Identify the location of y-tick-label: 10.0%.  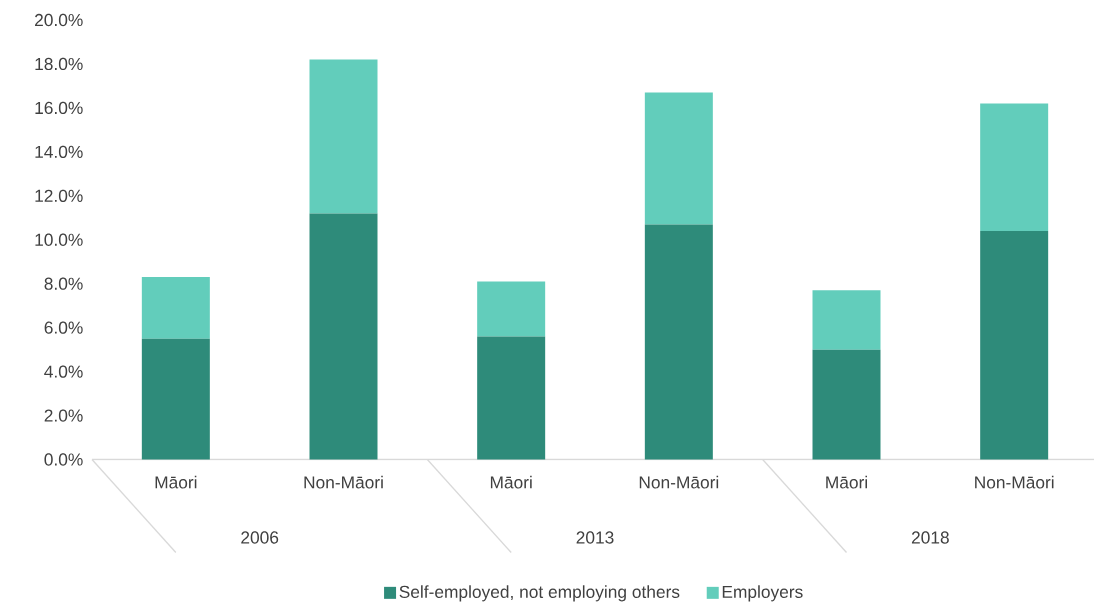
(59, 239).